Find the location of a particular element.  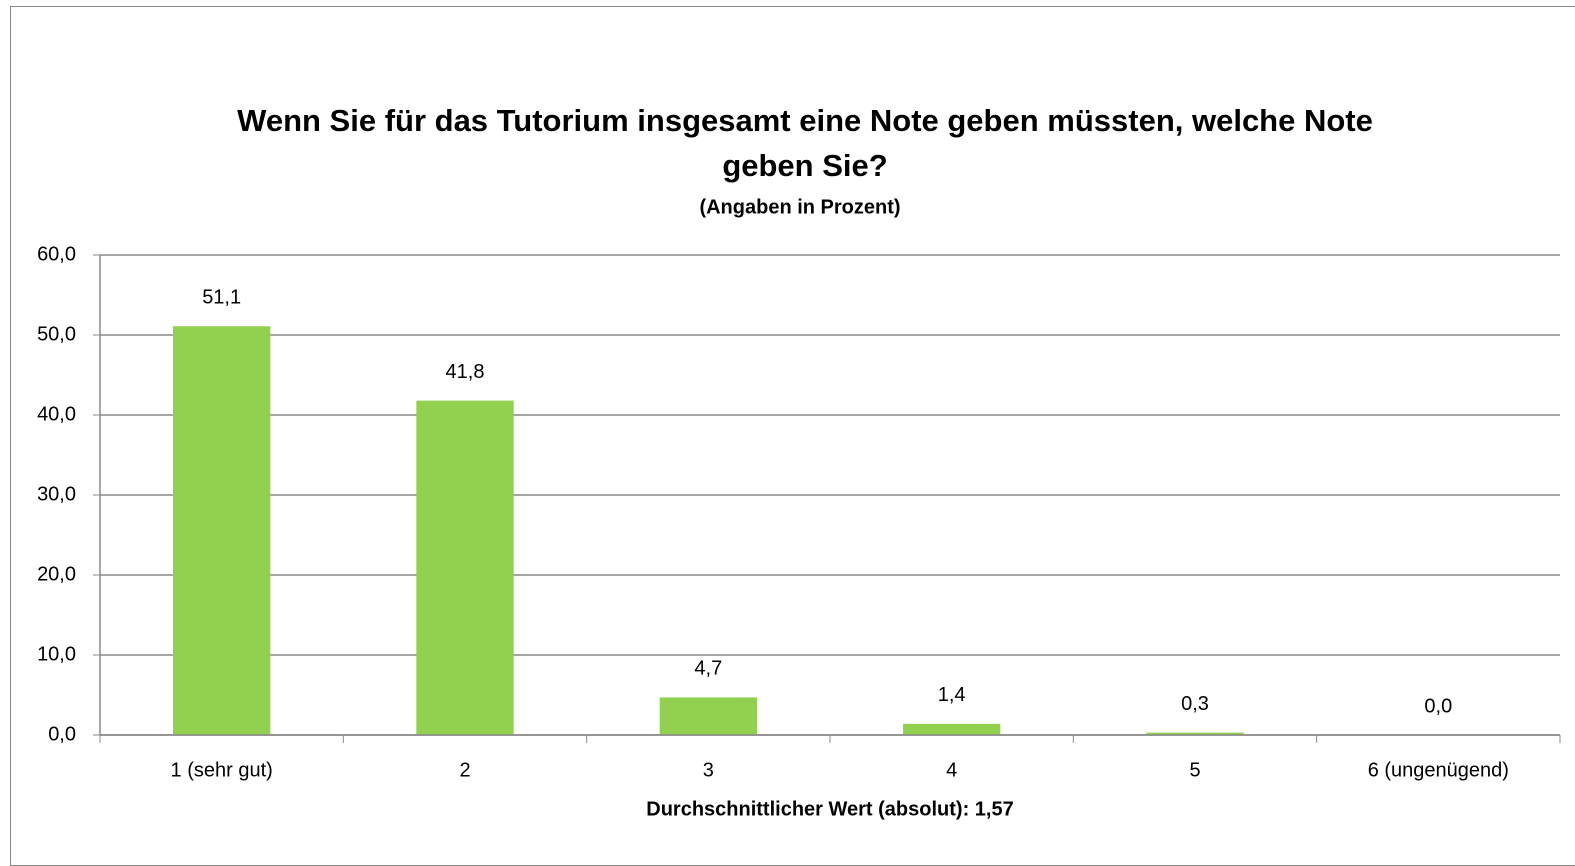

data-label: 0,0 is located at coordinates (1438, 706).